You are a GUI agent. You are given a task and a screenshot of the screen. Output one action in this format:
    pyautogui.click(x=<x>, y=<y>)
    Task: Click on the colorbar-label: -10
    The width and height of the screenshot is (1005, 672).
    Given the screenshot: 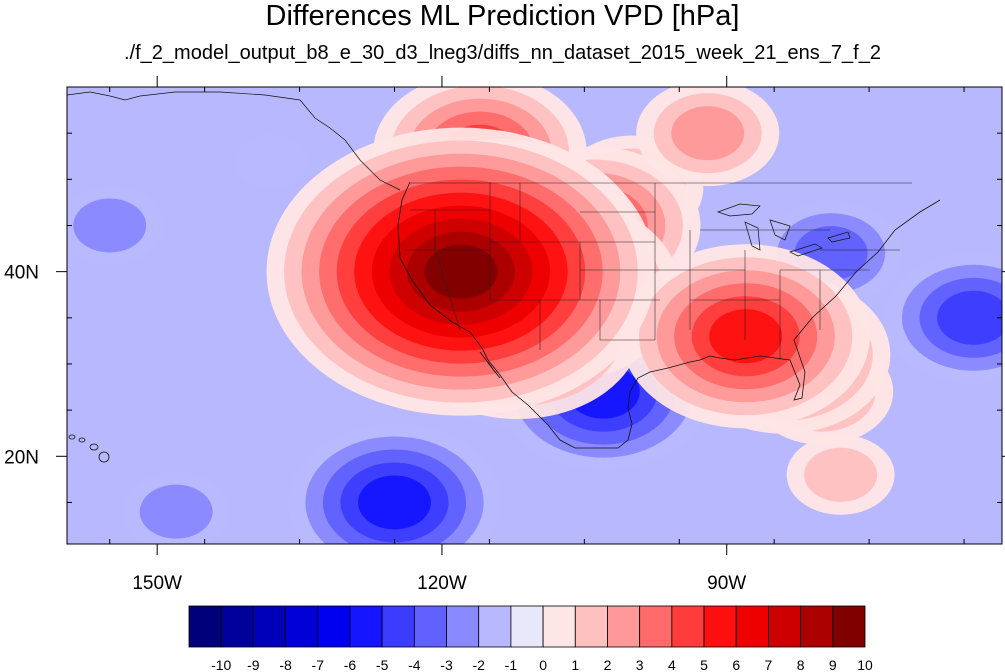 What is the action you would take?
    pyautogui.click(x=221, y=664)
    